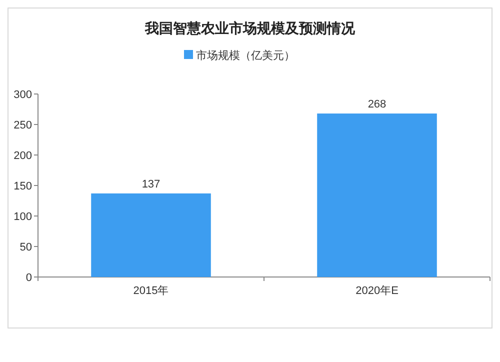  Describe the element at coordinates (23, 156) in the screenshot. I see `y-tick-label: 200` at that location.